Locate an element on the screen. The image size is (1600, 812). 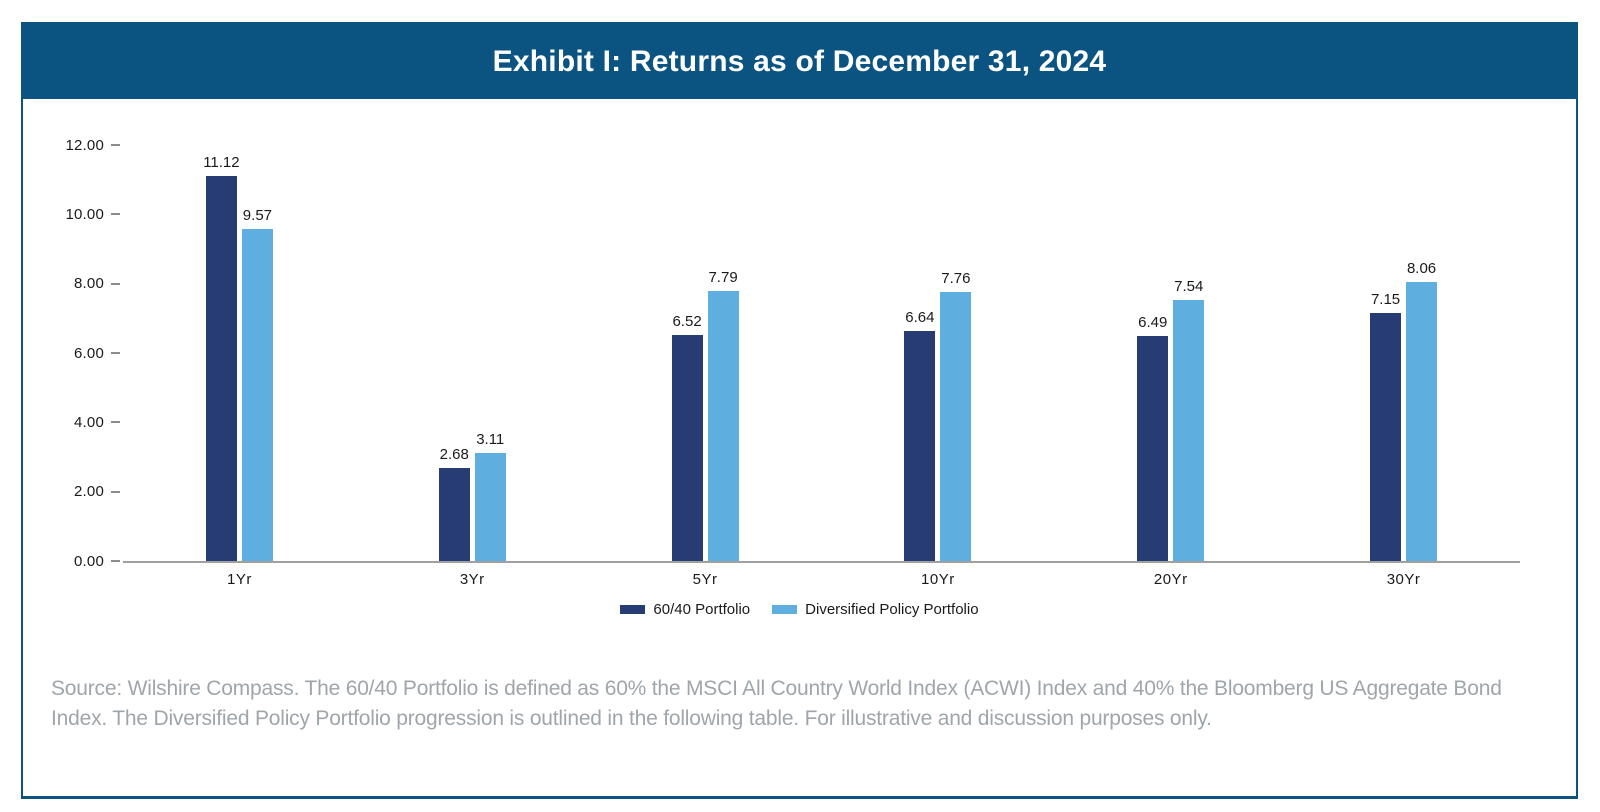
y-axis-tick-label: 4.00 is located at coordinates (89, 422).